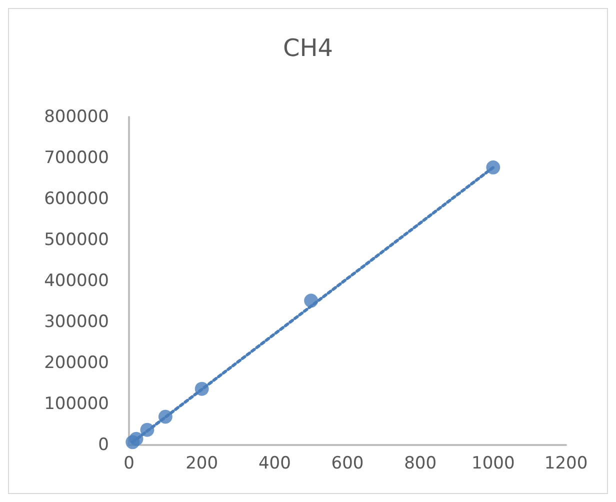 The image size is (616, 502). I want to click on y-tick-label: 500000, so click(76, 240).